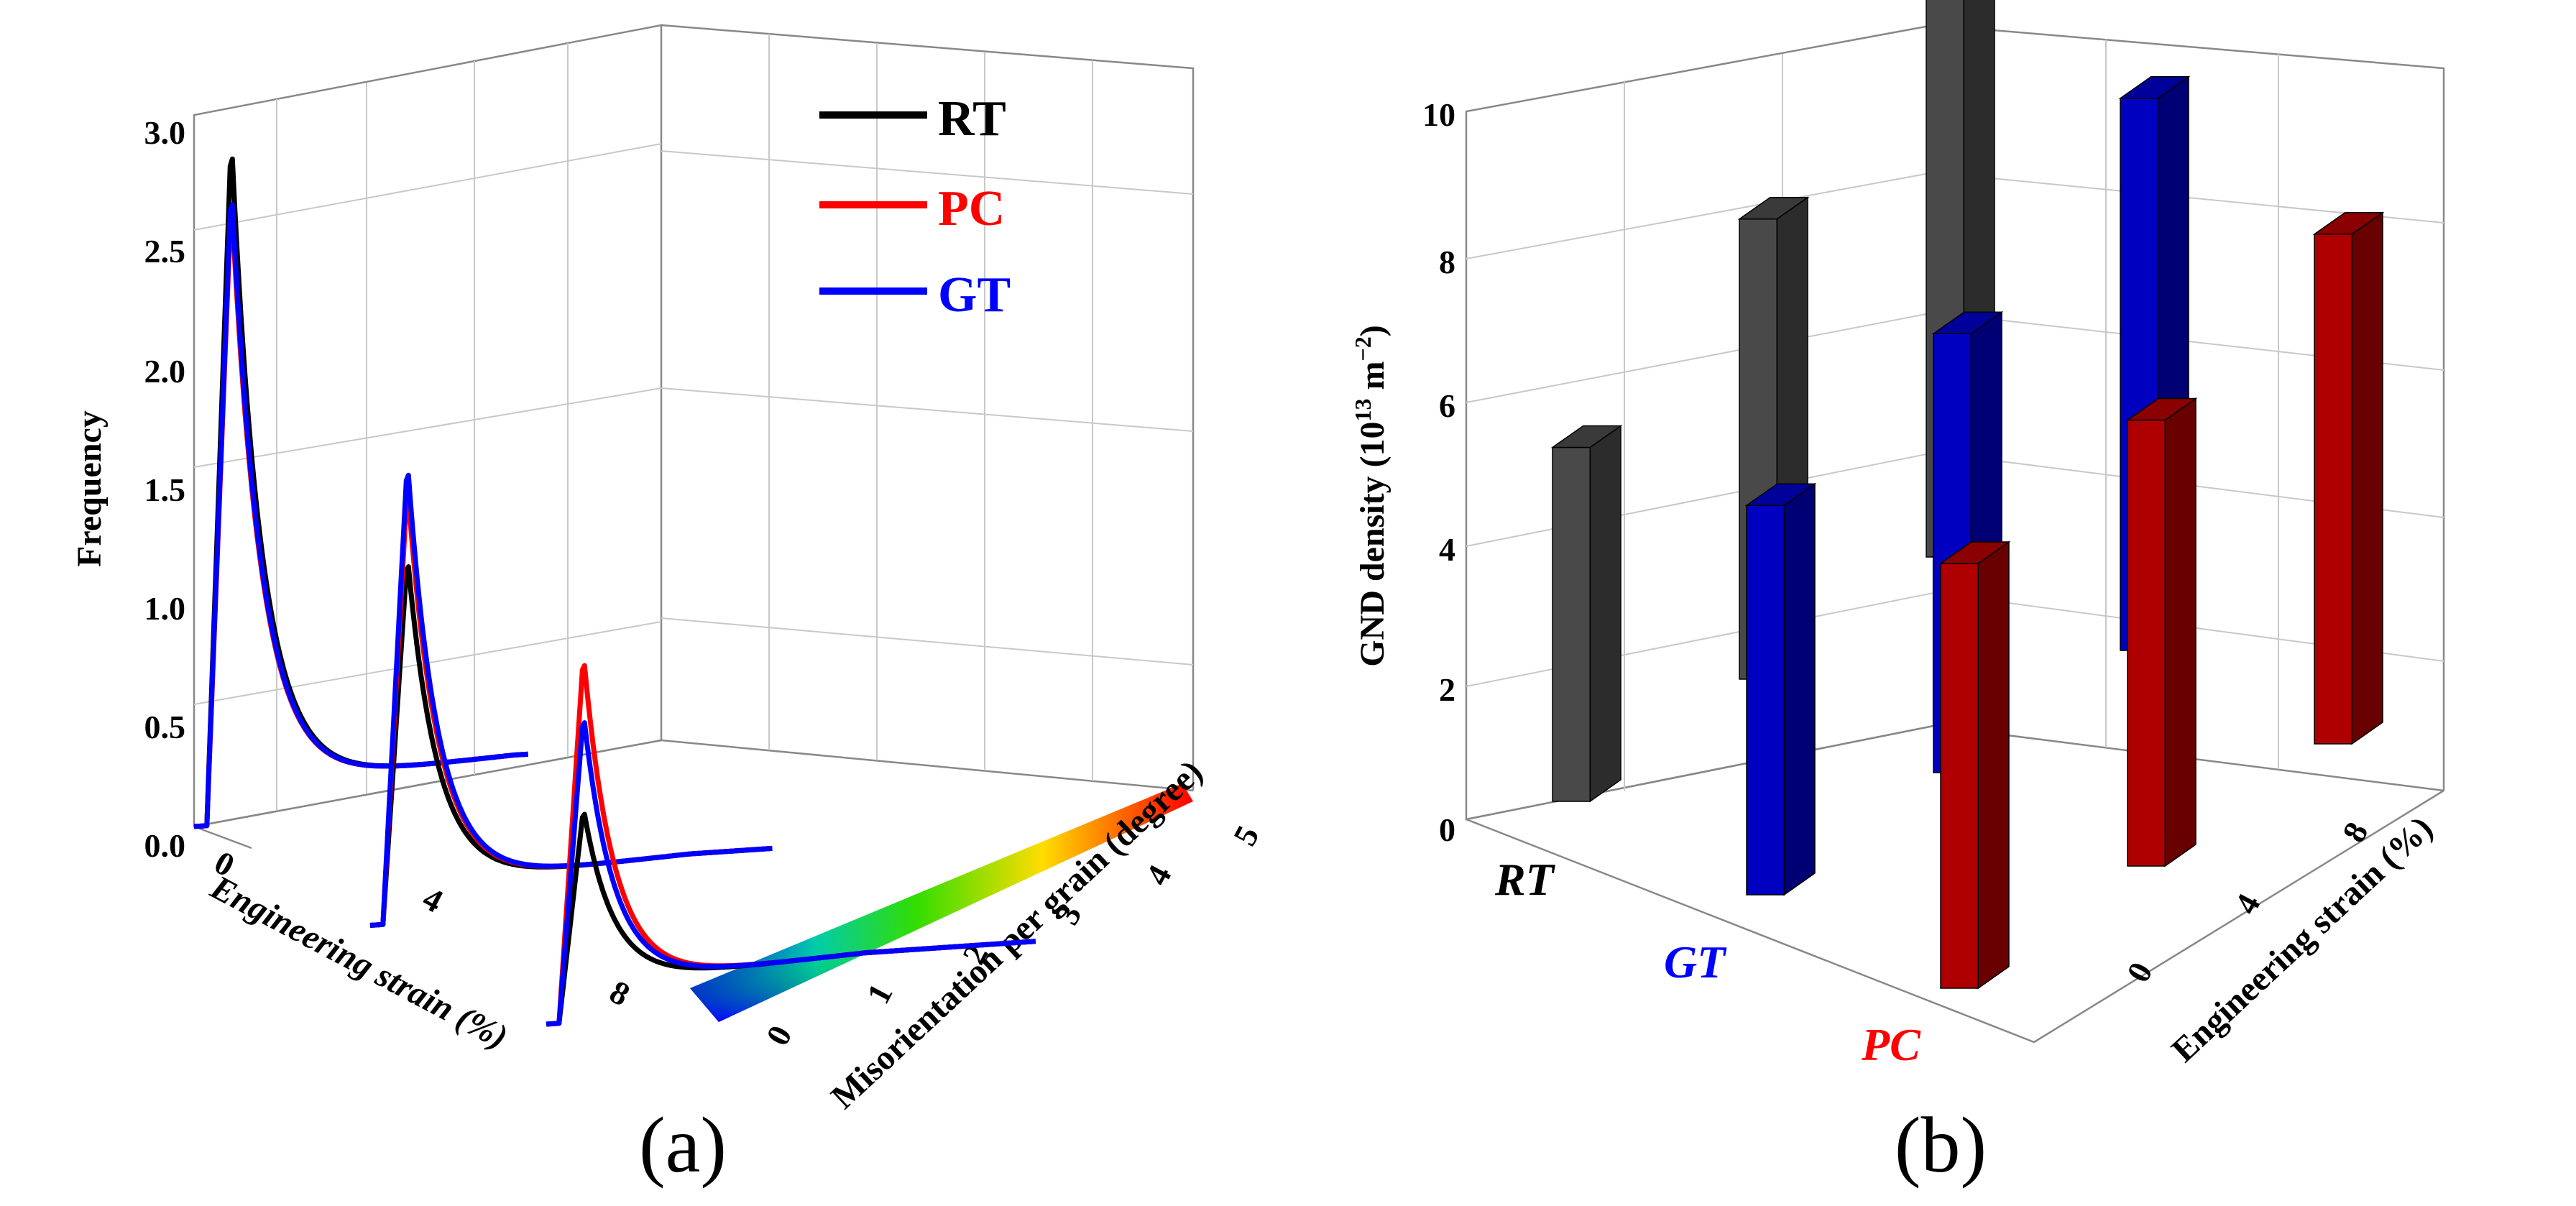  What do you see at coordinates (165, 727) in the screenshot?
I see `a-ytick-1: 0.5` at bounding box center [165, 727].